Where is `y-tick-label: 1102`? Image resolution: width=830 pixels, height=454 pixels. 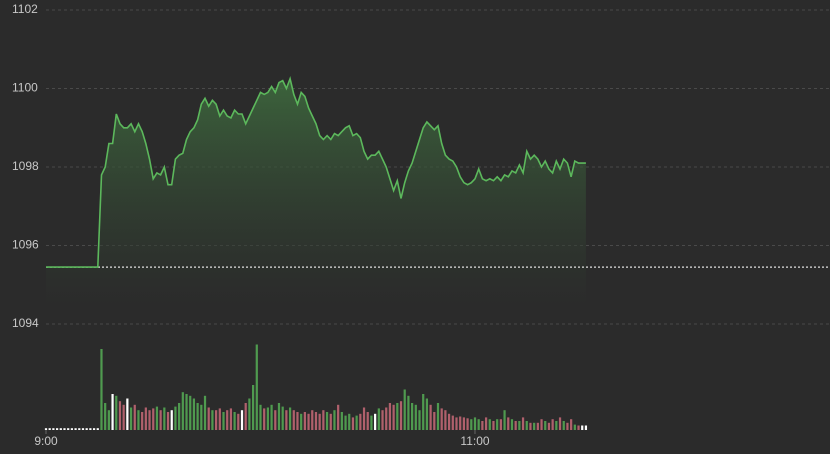
y-tick-label: 1102 is located at coordinates (25, 9).